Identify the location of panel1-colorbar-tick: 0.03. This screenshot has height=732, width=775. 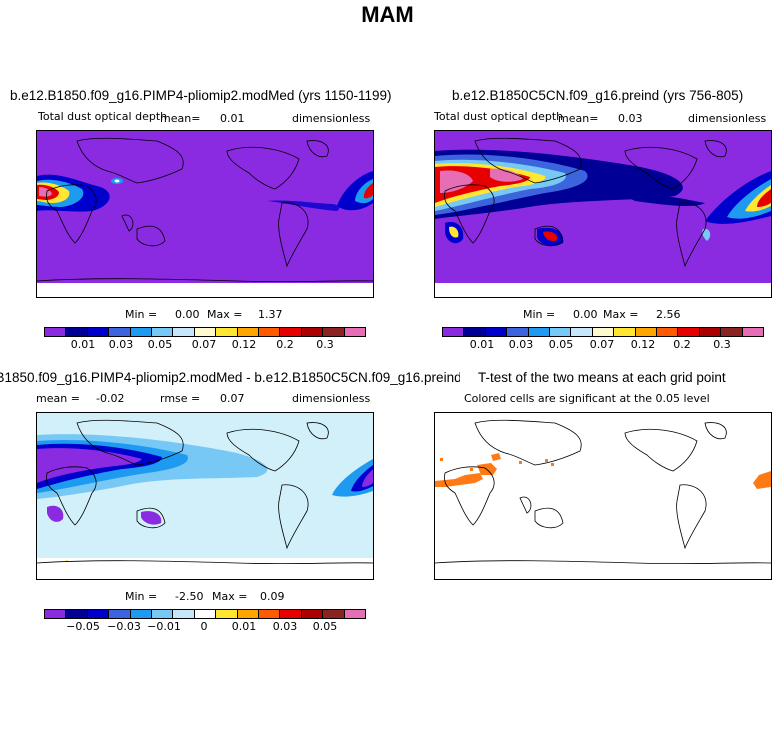
(121, 344).